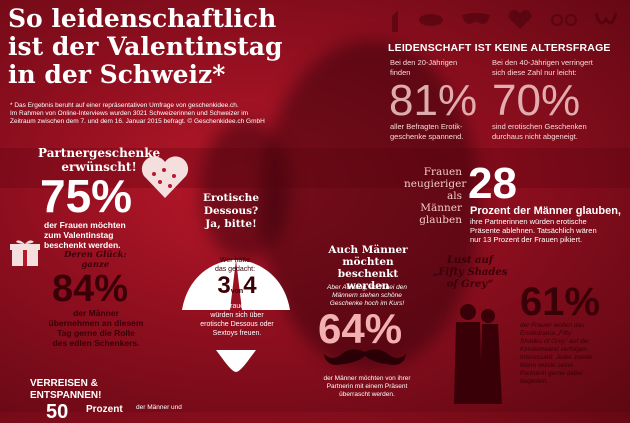  I want to click on men-heading: Auch Männer möchten beschenkt werden, so click(368, 268).